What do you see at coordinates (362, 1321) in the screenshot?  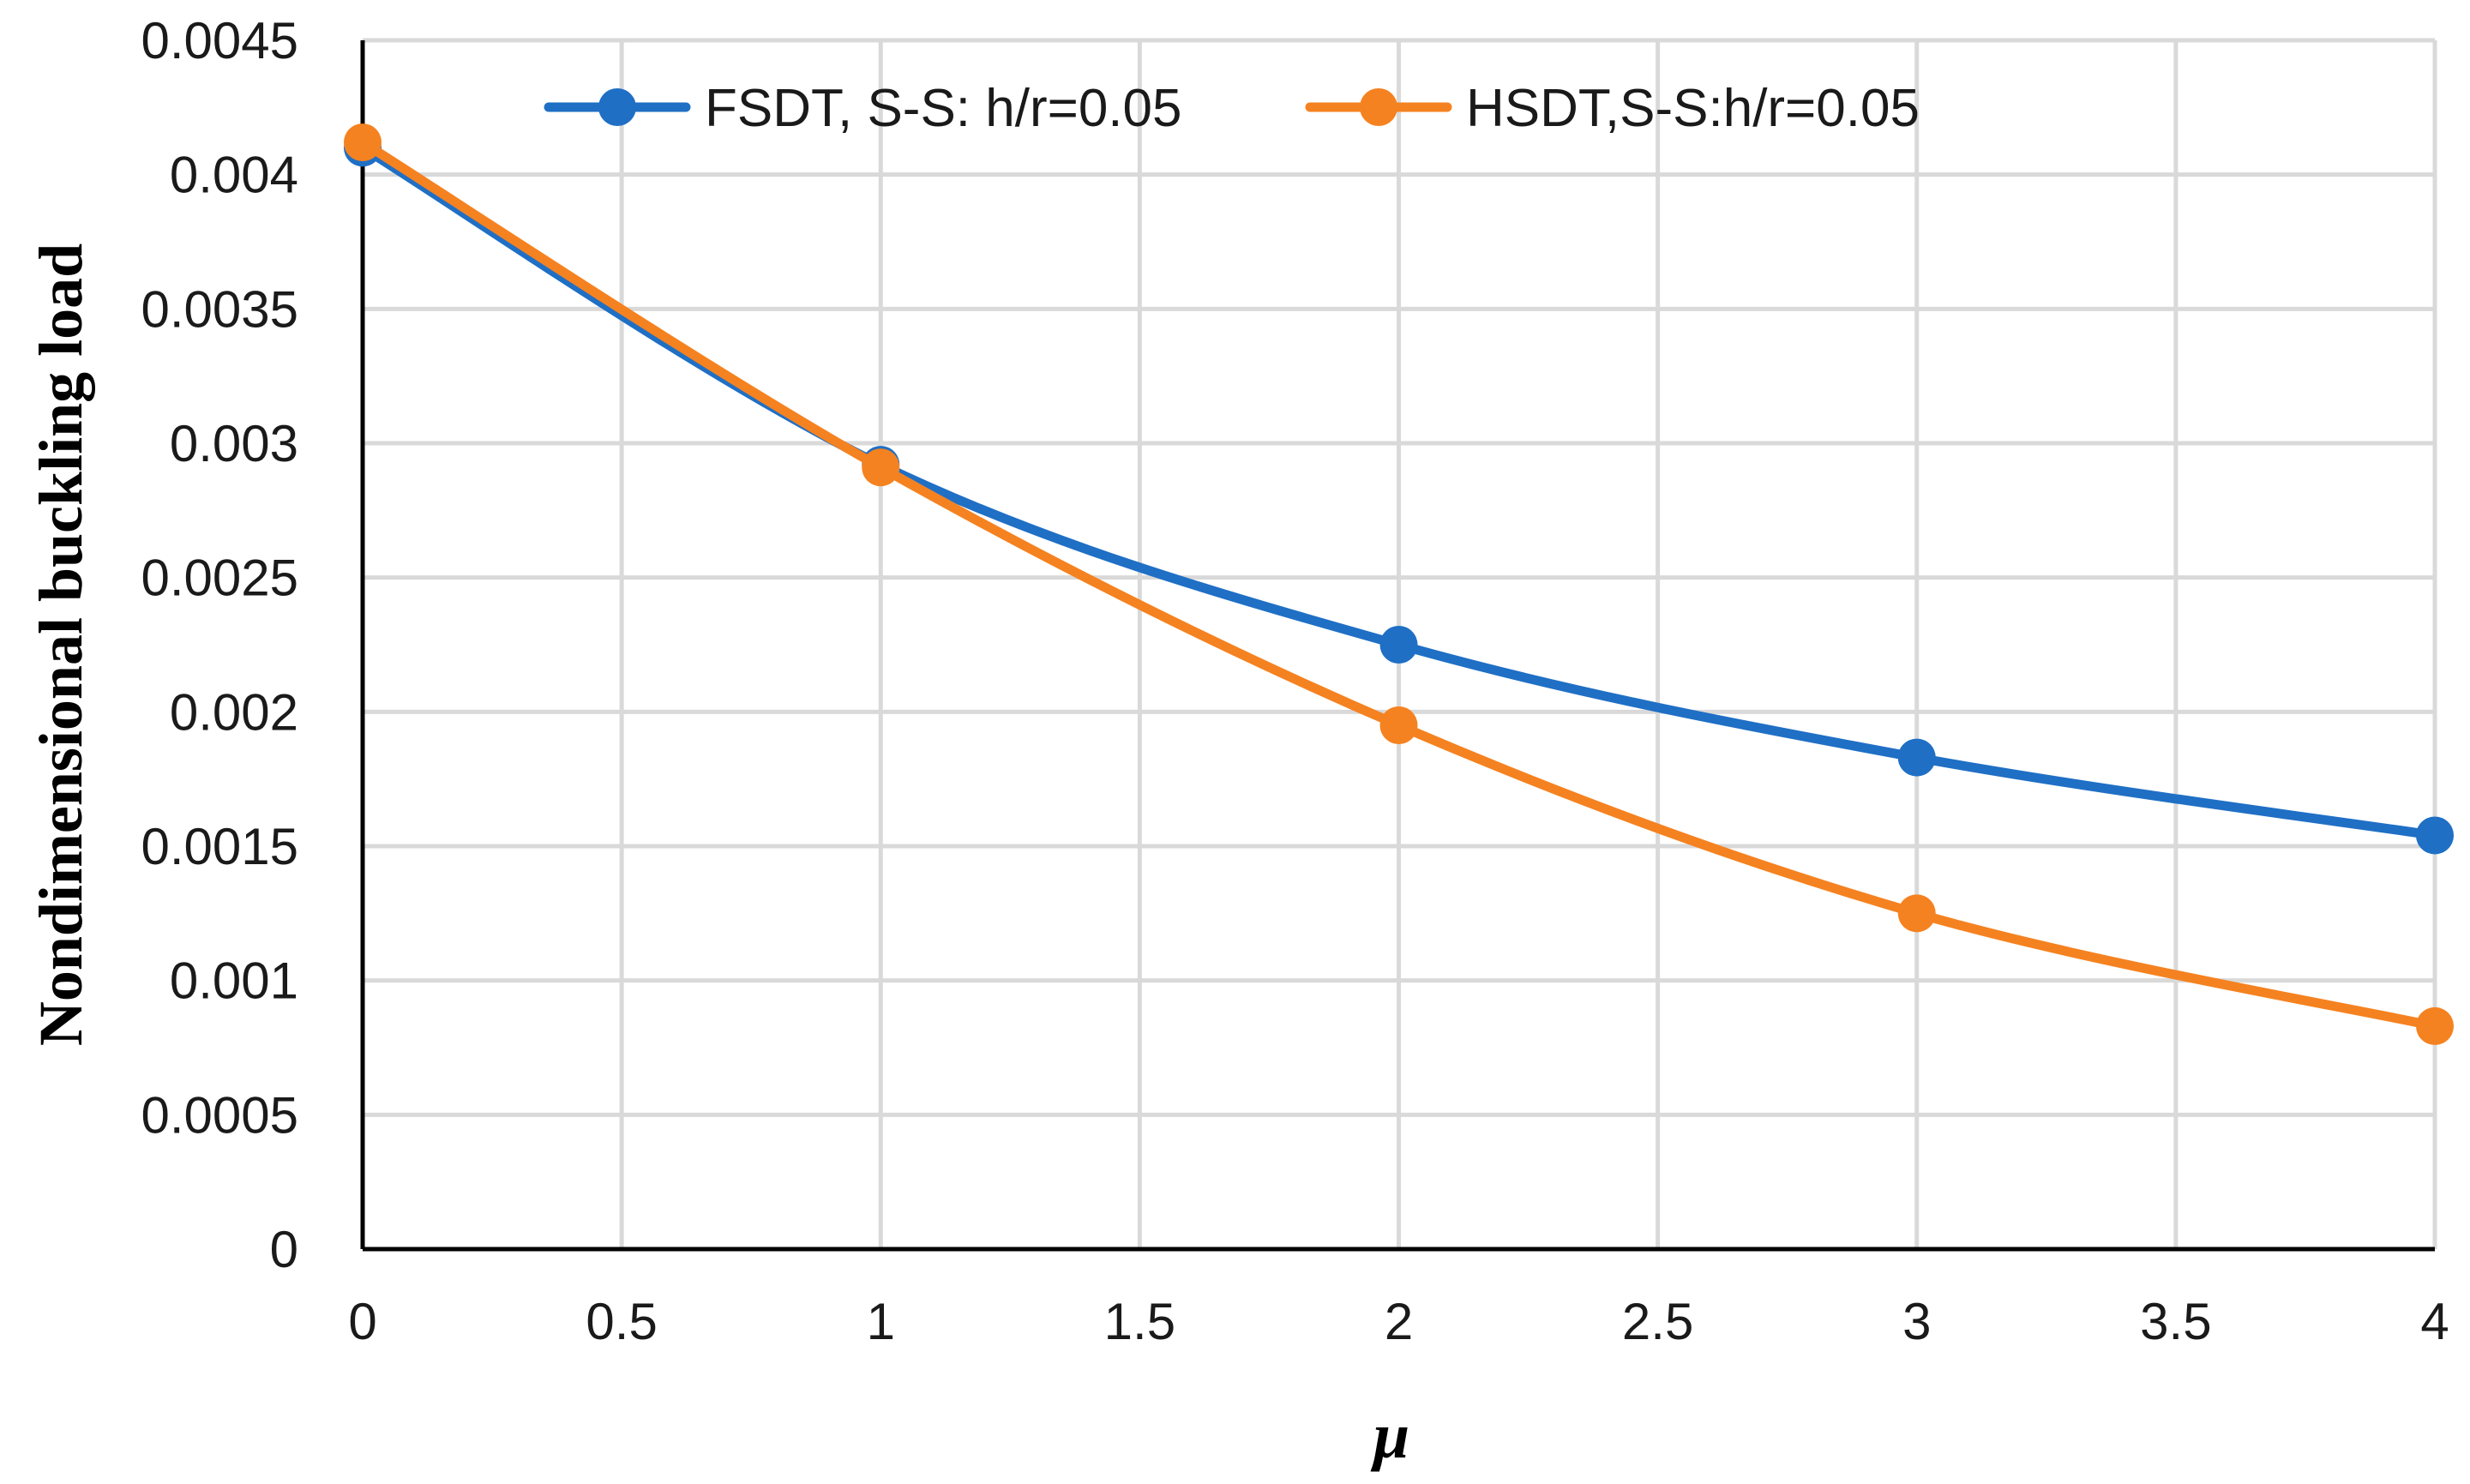 I see `x-tick-label: 0` at bounding box center [362, 1321].